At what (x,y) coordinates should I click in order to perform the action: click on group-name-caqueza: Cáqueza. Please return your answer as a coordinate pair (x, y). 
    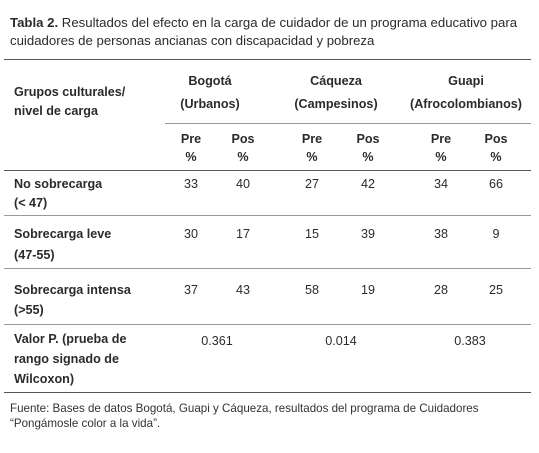
    Looking at the image, I should click on (336, 81).